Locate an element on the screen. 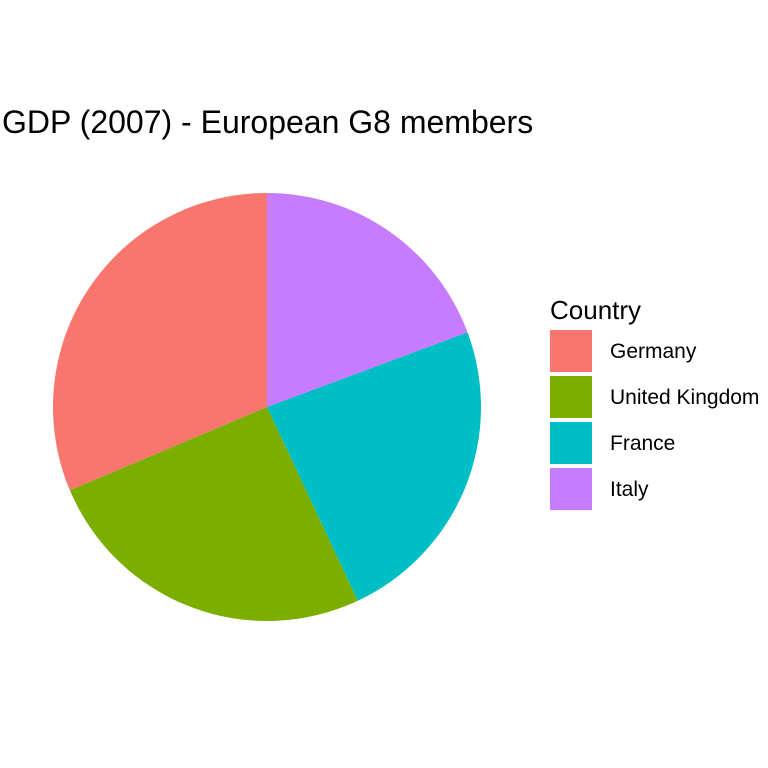  pie-slice-italy is located at coordinates (367, 299).